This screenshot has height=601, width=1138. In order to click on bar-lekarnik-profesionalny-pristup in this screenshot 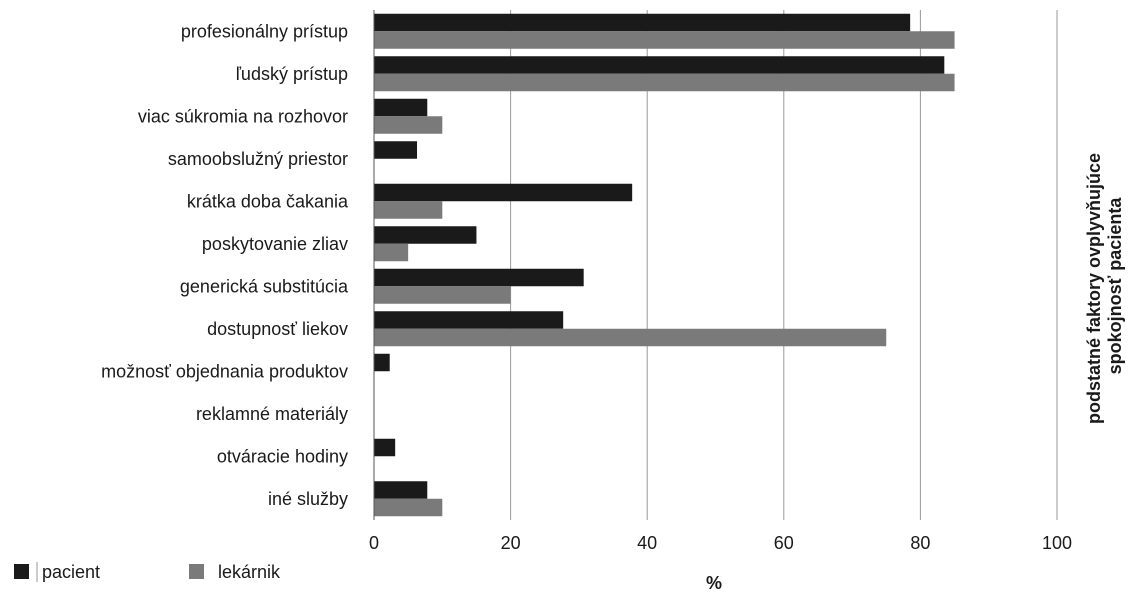, I will do `click(664, 40)`.